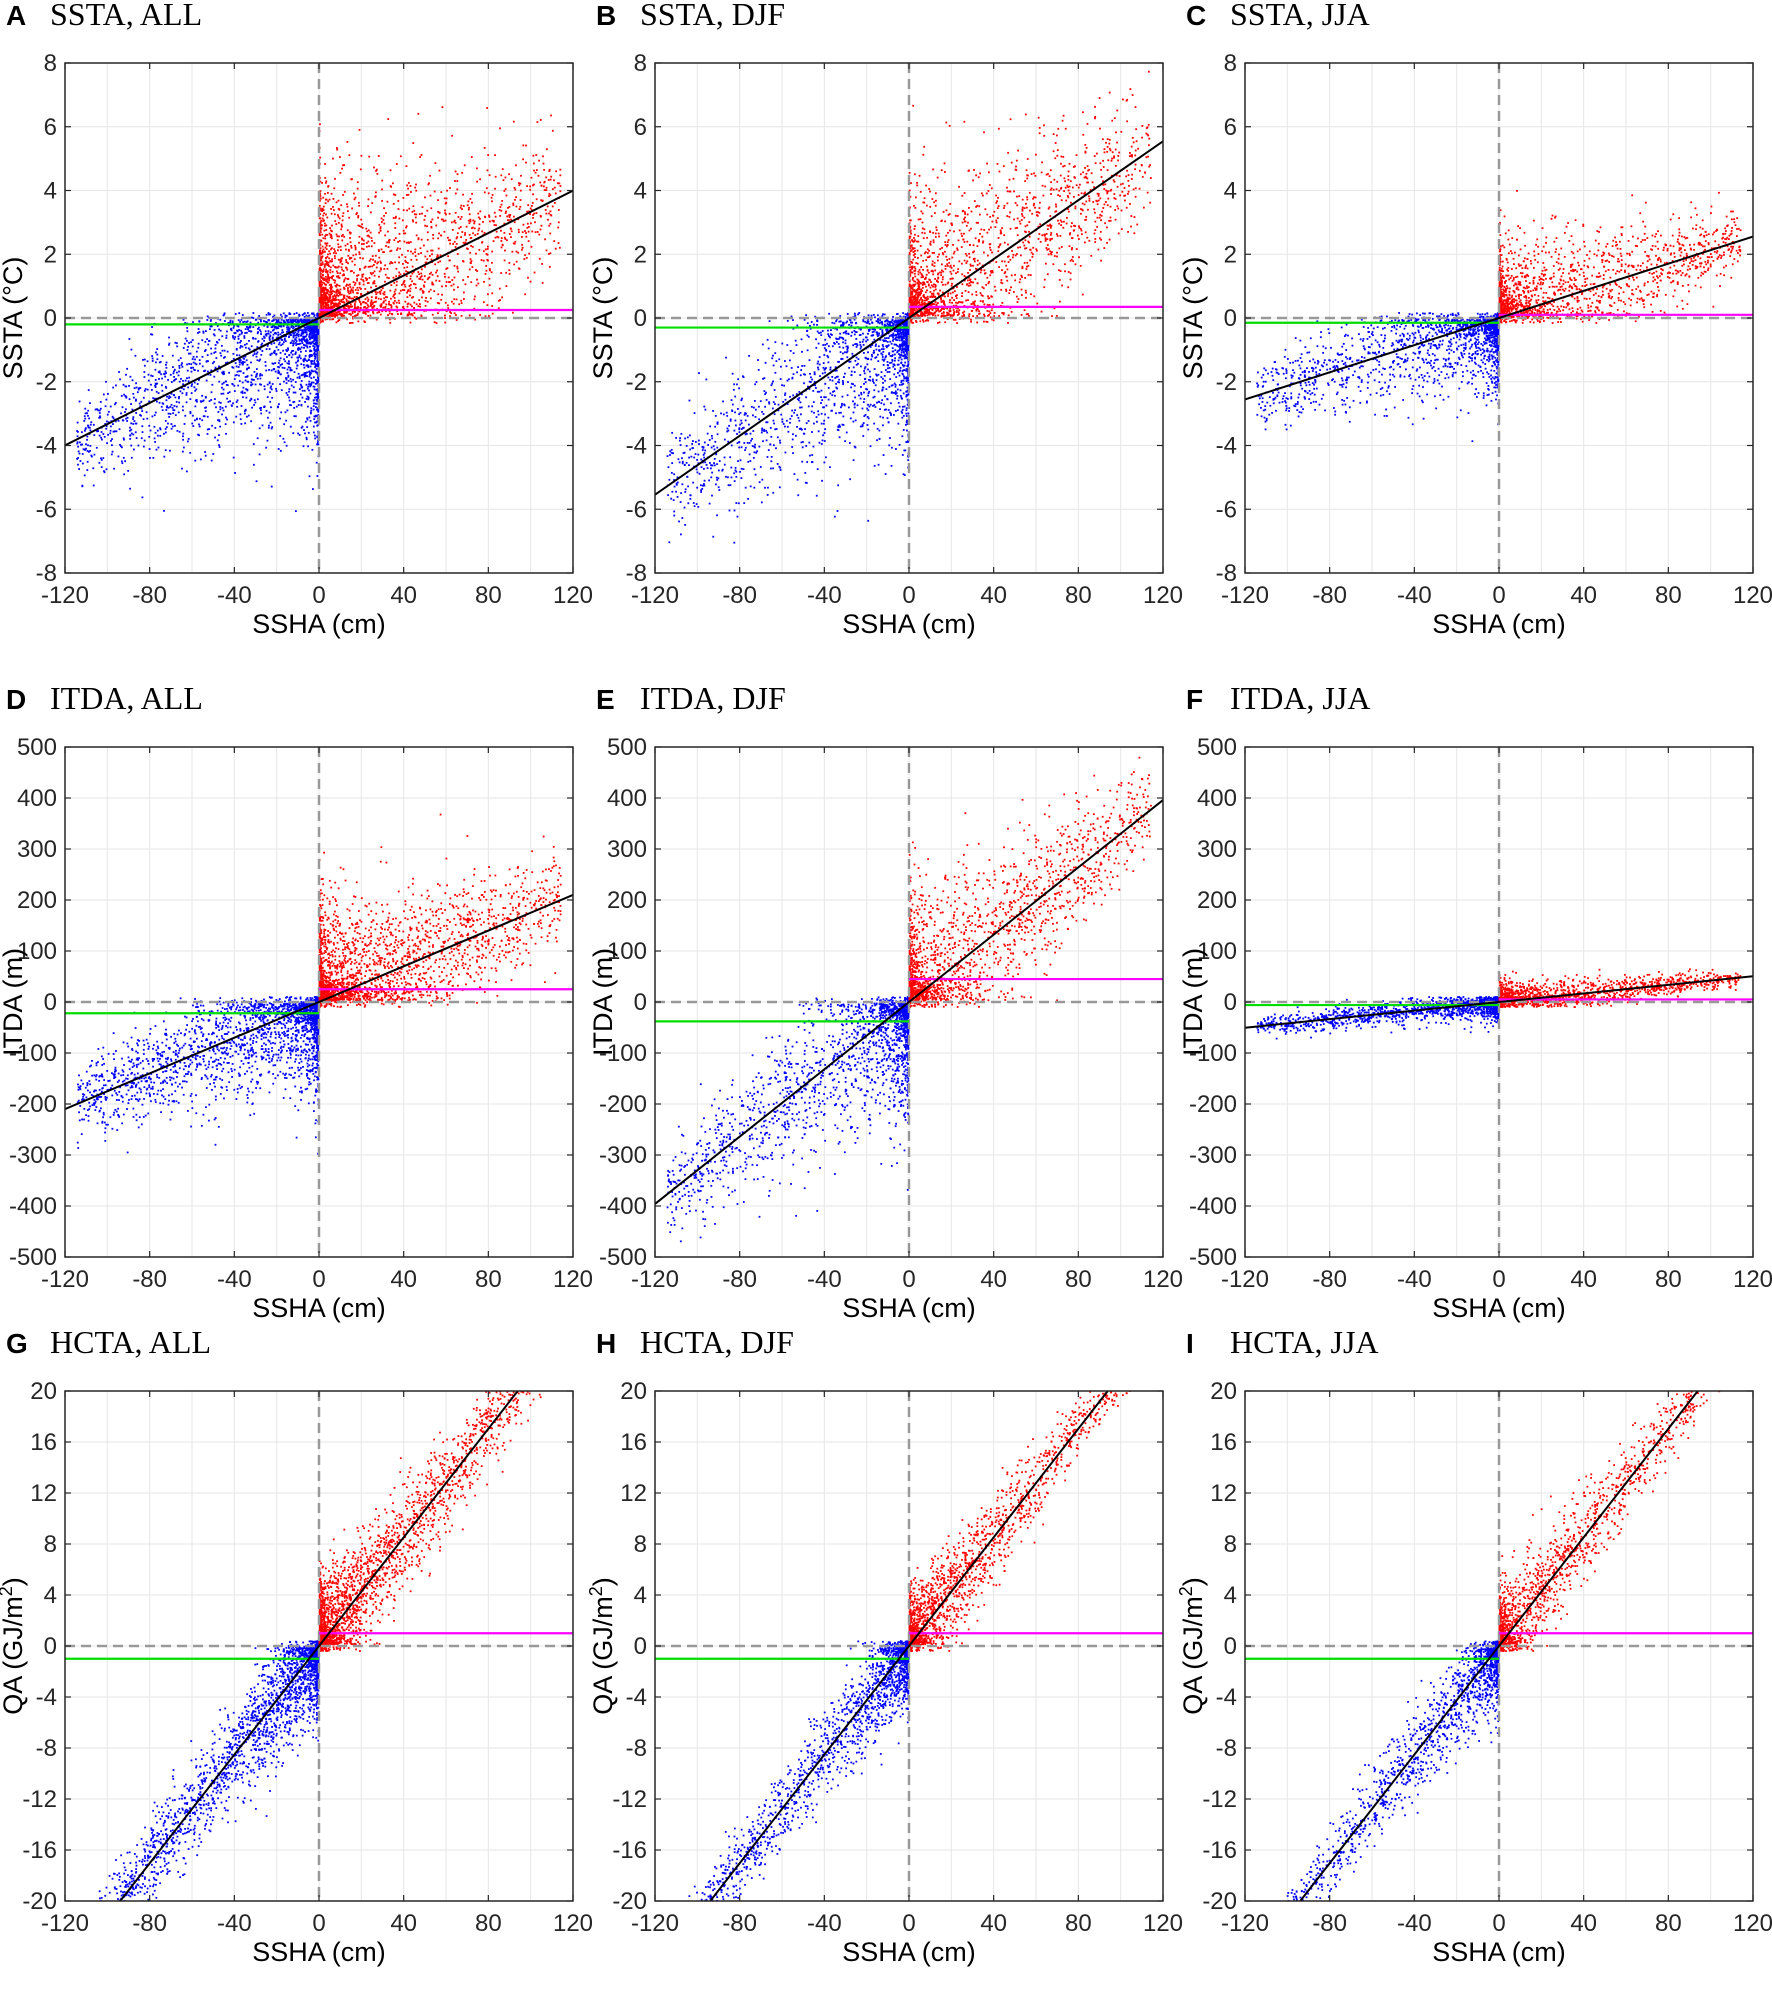 This screenshot has width=1772, height=1993. Describe the element at coordinates (319, 624) in the screenshot. I see `x-axis-label: SSHA (cm)` at that location.